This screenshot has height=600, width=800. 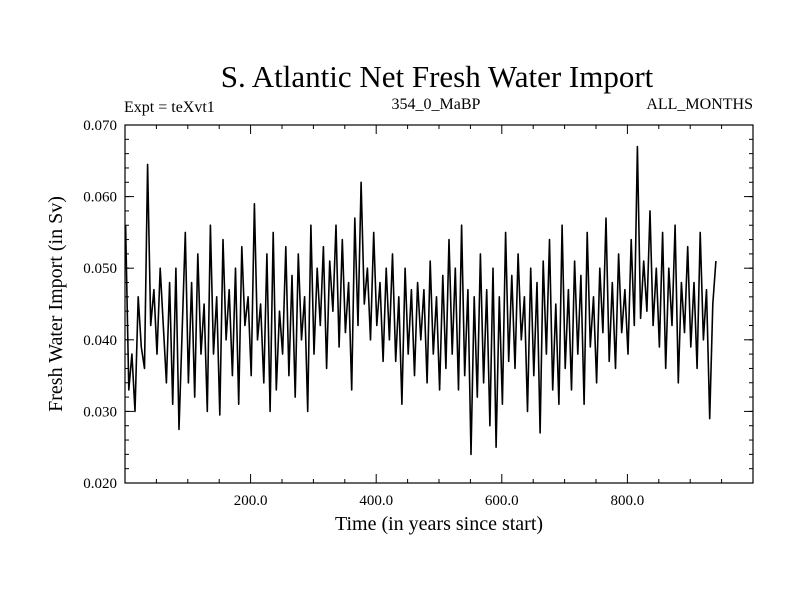 What do you see at coordinates (100, 341) in the screenshot?
I see `y-tick-label: 0.040` at bounding box center [100, 341].